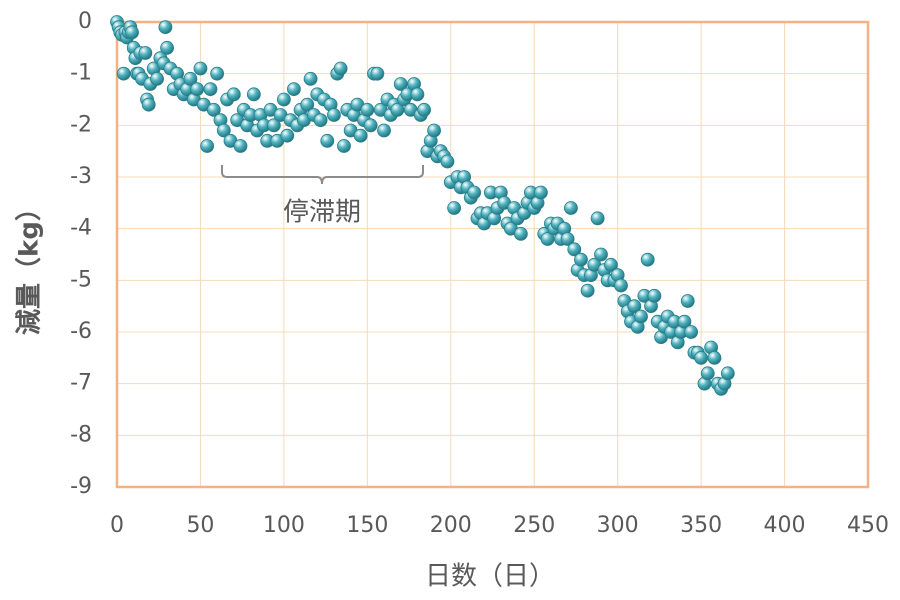 Image resolution: width=900 pixels, height=600 pixels. What do you see at coordinates (30, 265) in the screenshot?
I see `y-axis-title: 減量（kg）` at bounding box center [30, 265].